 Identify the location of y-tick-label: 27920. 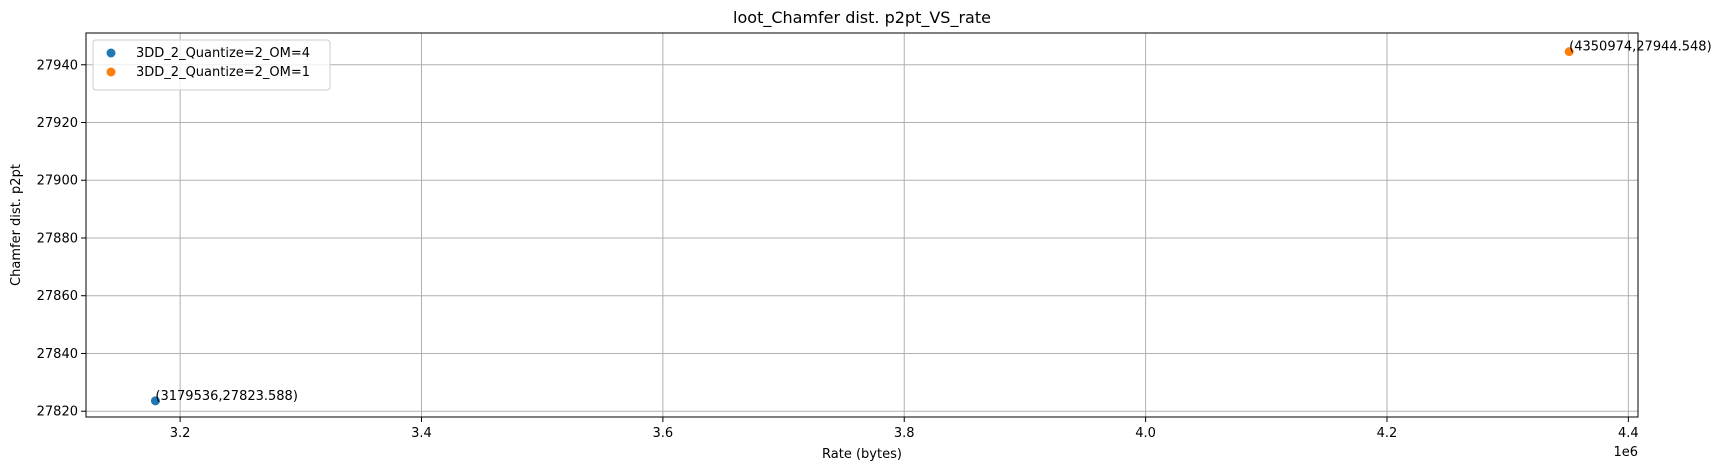
(57, 123).